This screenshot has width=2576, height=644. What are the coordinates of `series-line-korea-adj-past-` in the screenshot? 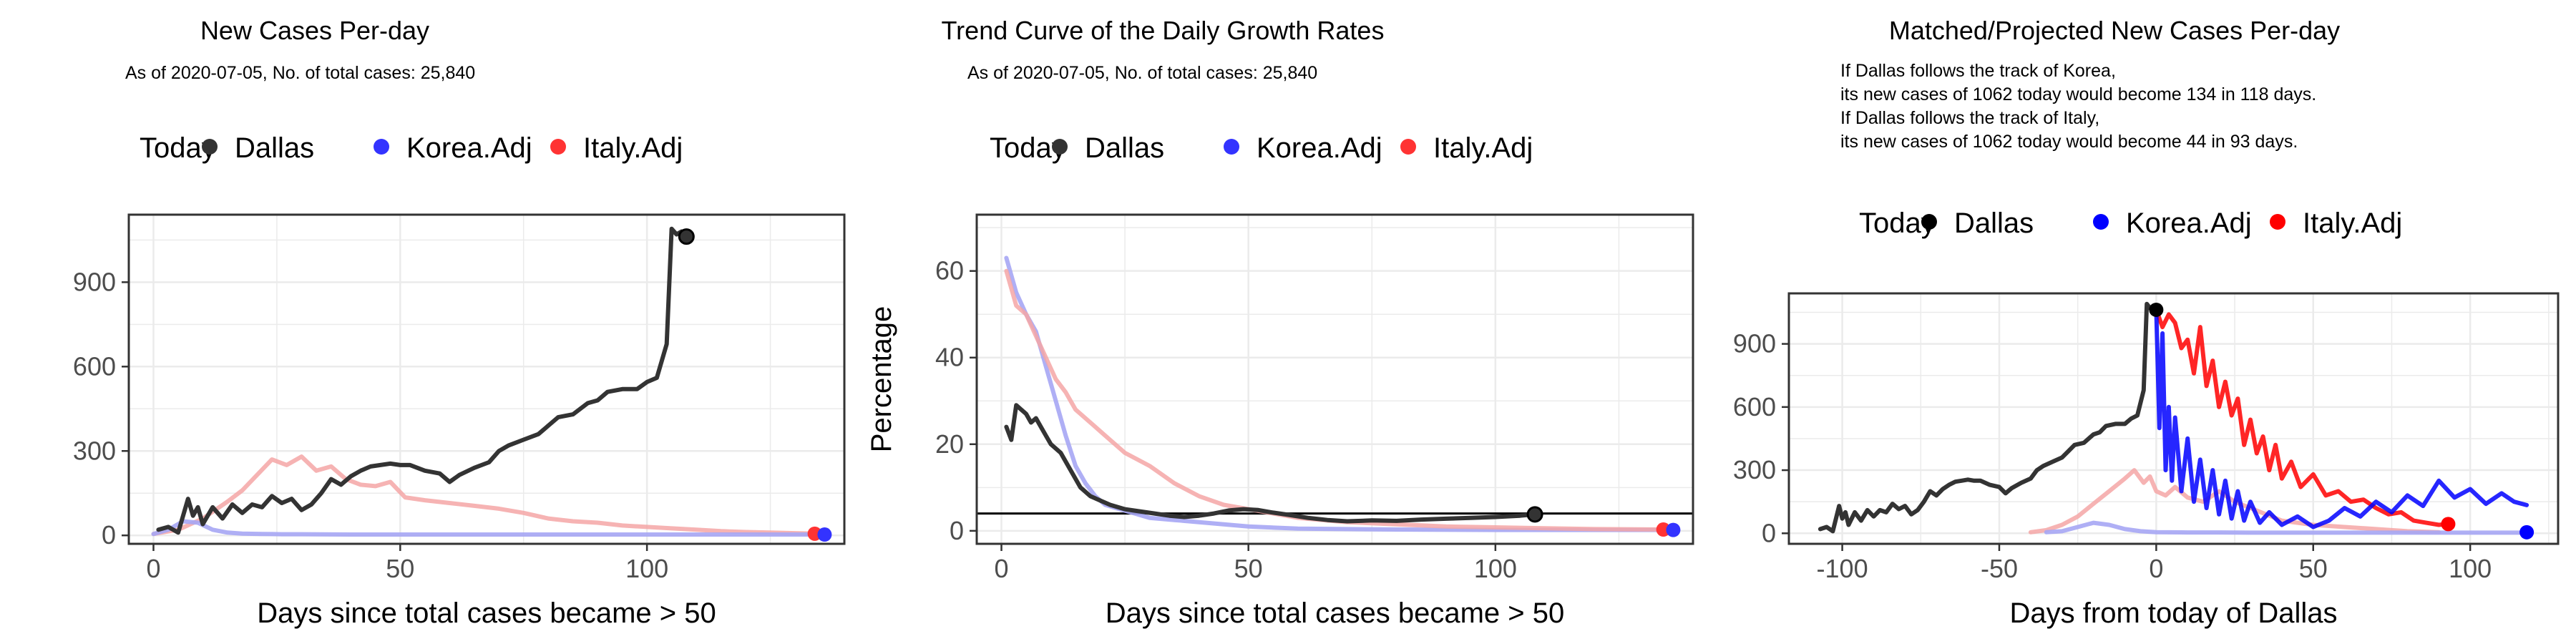 It's located at (2286, 527).